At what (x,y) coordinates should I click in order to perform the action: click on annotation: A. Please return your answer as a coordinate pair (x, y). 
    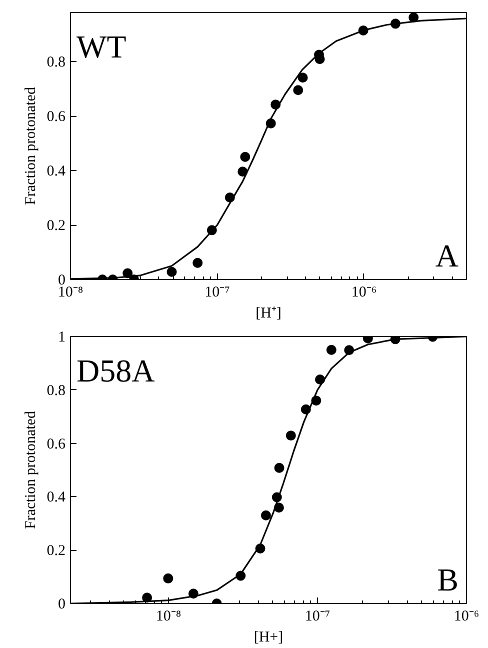
    Looking at the image, I should click on (446, 256).